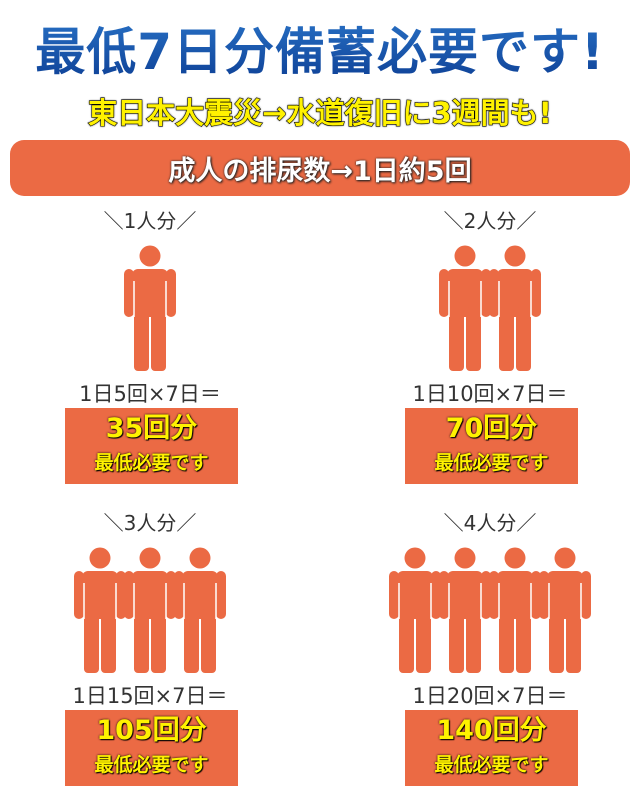 The image size is (640, 800). Describe the element at coordinates (151, 748) in the screenshot. I see `result-box: 105回分 最低必要です` at that location.